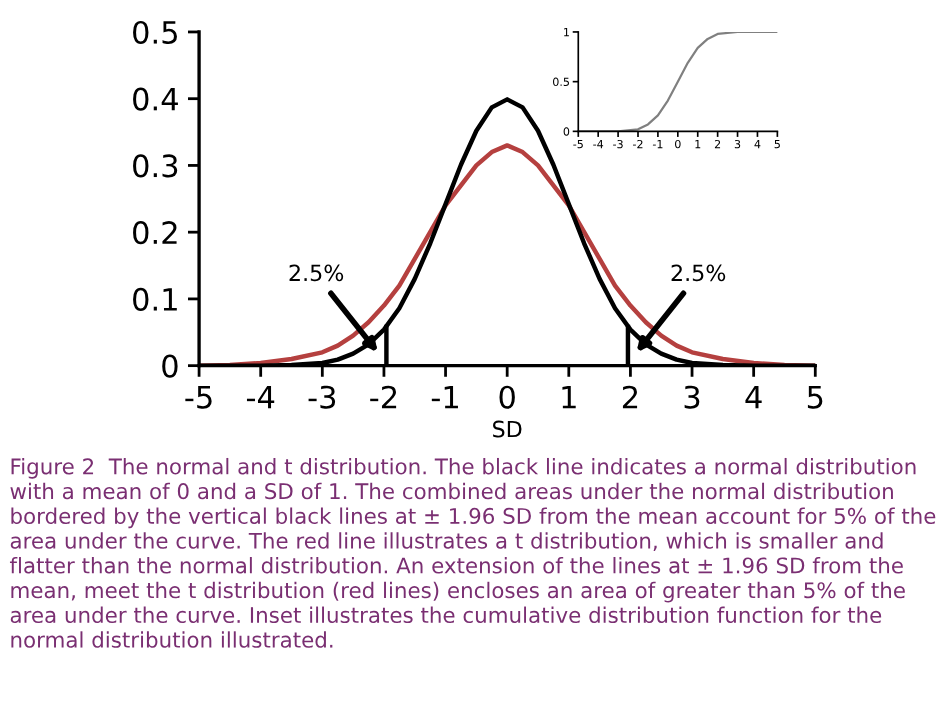 The width and height of the screenshot is (948, 710). What do you see at coordinates (170, 366) in the screenshot?
I see `y-tick-label: 0` at bounding box center [170, 366].